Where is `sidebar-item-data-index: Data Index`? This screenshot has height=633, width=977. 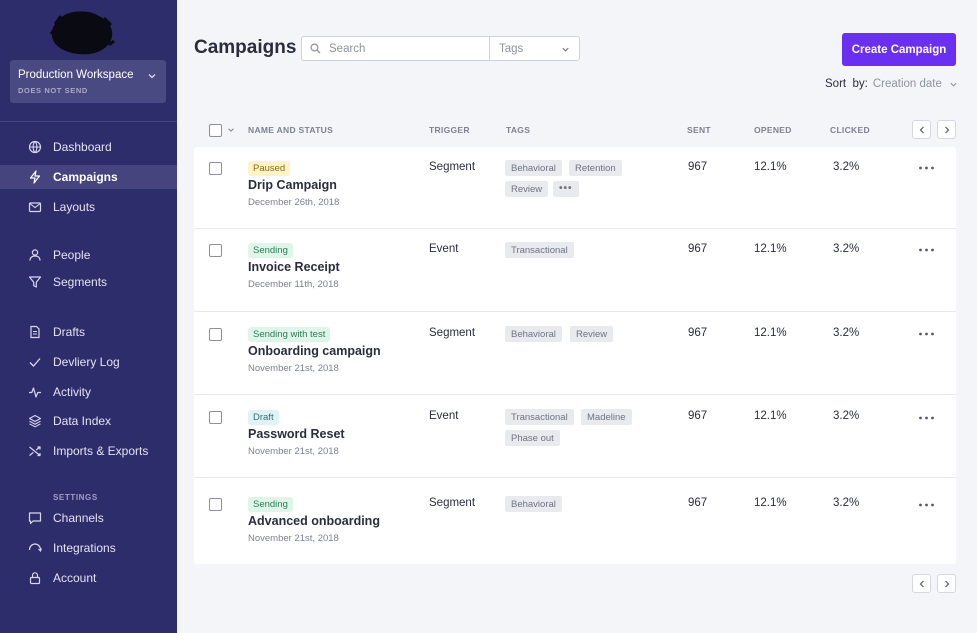 sidebar-item-data-index: Data Index is located at coordinates (88, 421).